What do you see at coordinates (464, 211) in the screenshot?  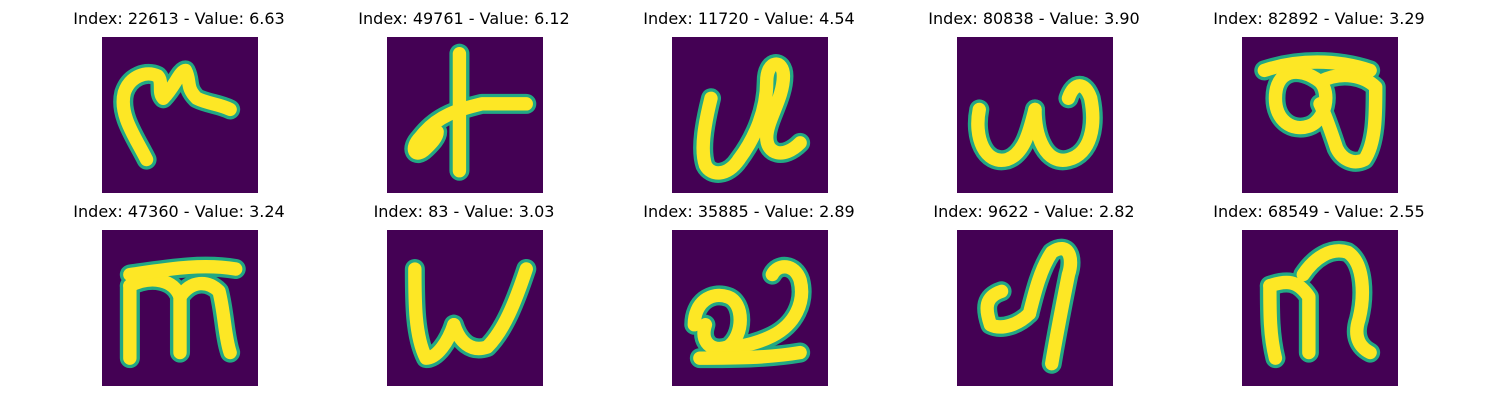 I see `panel-title: Index: 83 - Value: 3.03` at bounding box center [464, 211].